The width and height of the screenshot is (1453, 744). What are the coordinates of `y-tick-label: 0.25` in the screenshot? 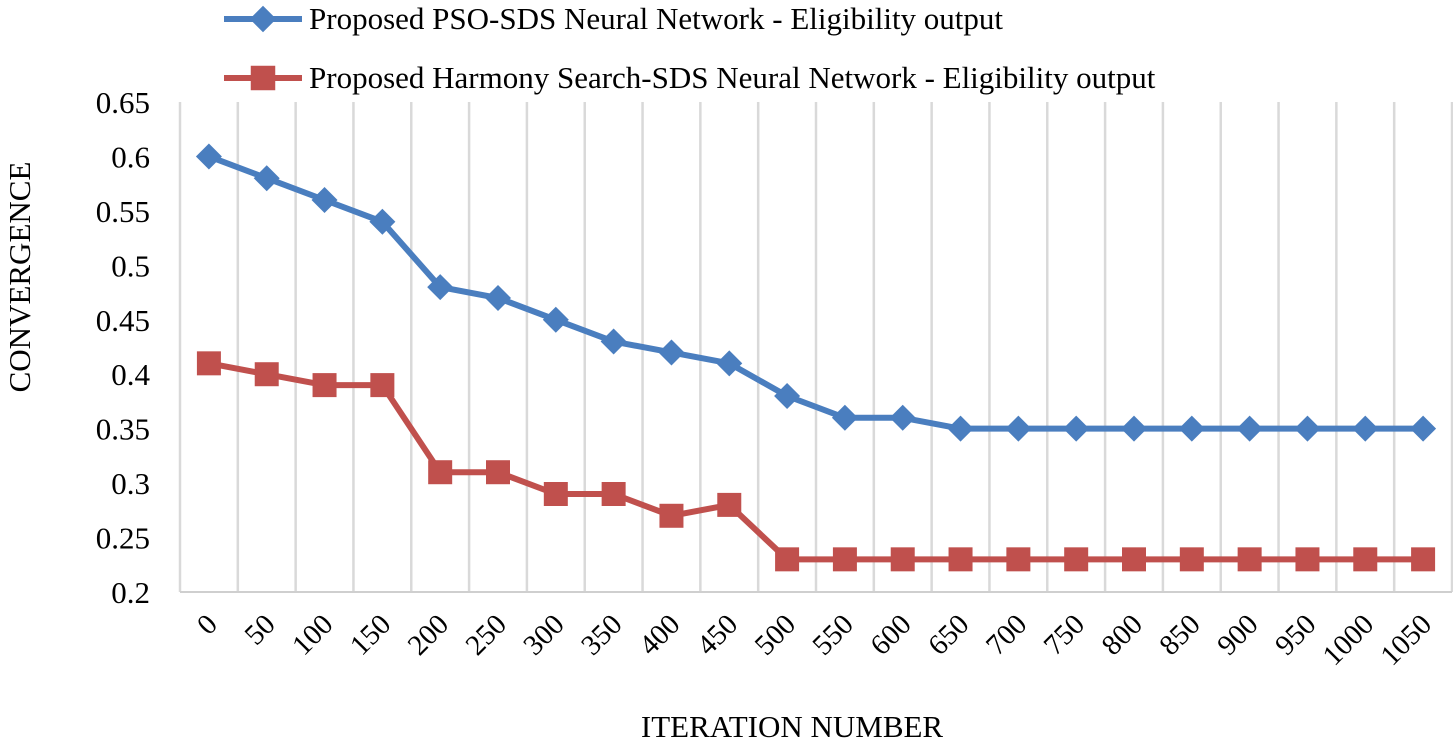 It's located at (123, 538).